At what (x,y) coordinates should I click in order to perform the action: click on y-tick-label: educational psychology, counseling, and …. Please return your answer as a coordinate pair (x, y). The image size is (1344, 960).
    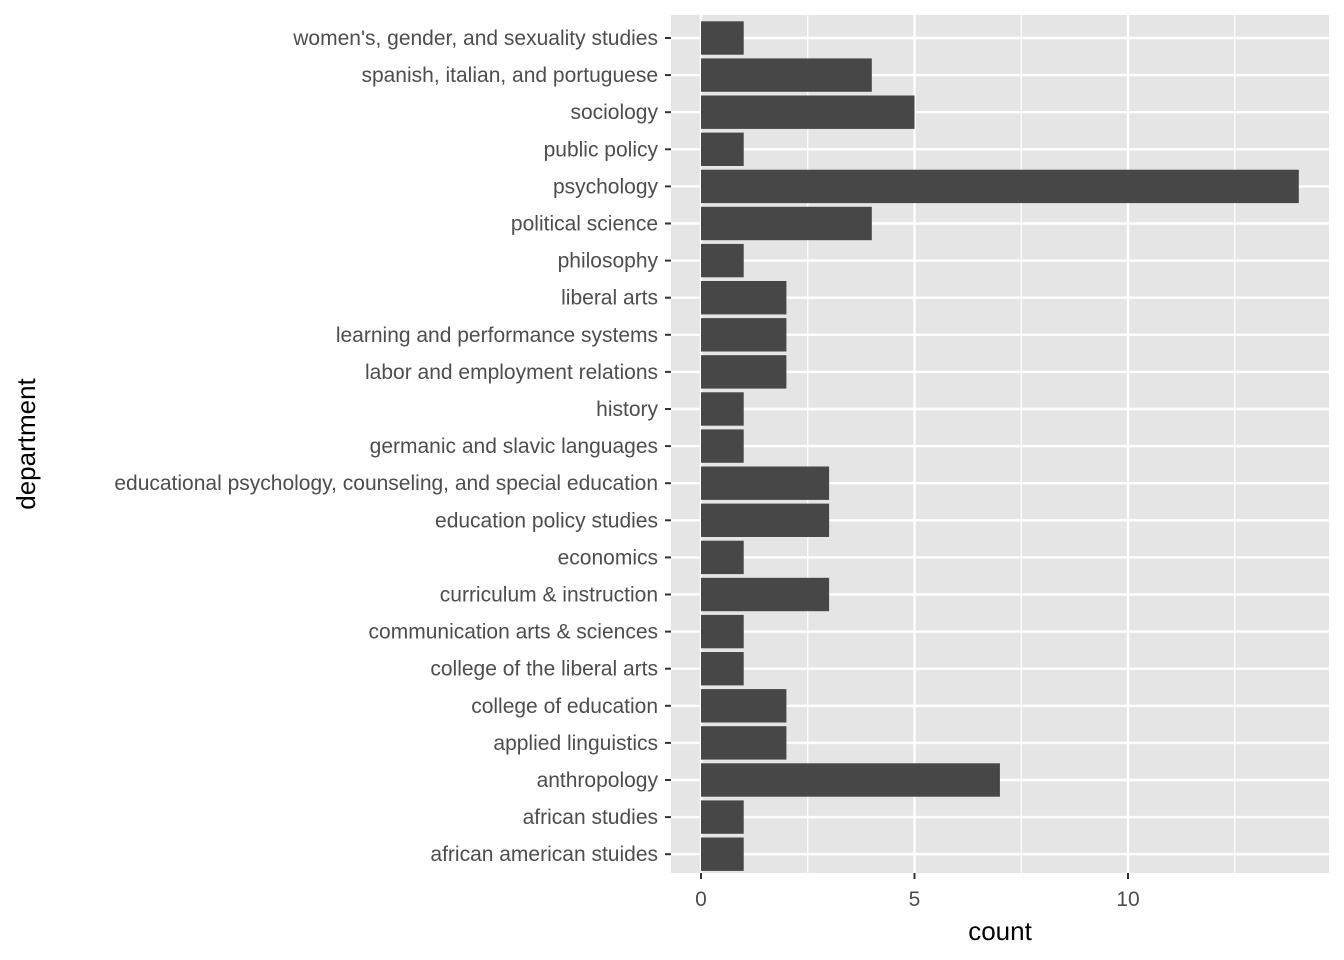
    Looking at the image, I should click on (386, 483).